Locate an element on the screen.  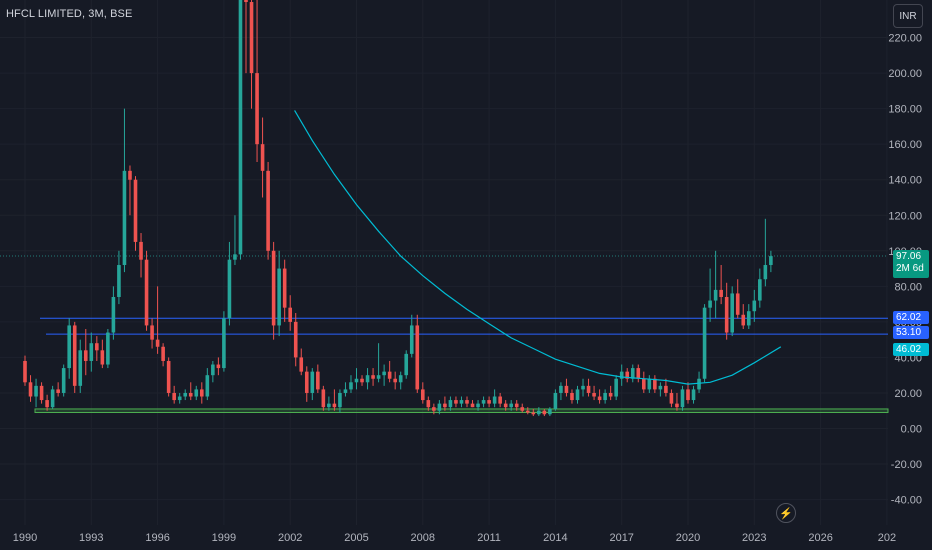
x-tick-label: 2020 is located at coordinates (688, 538).